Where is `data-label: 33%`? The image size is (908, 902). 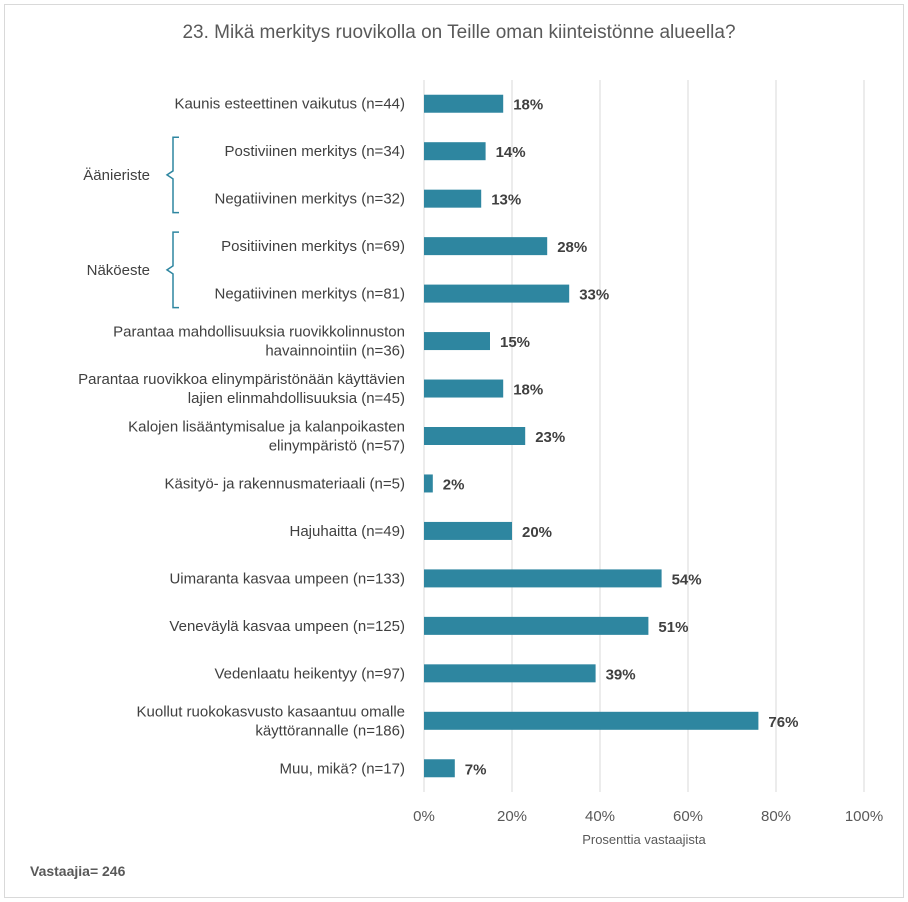 data-label: 33% is located at coordinates (594, 295).